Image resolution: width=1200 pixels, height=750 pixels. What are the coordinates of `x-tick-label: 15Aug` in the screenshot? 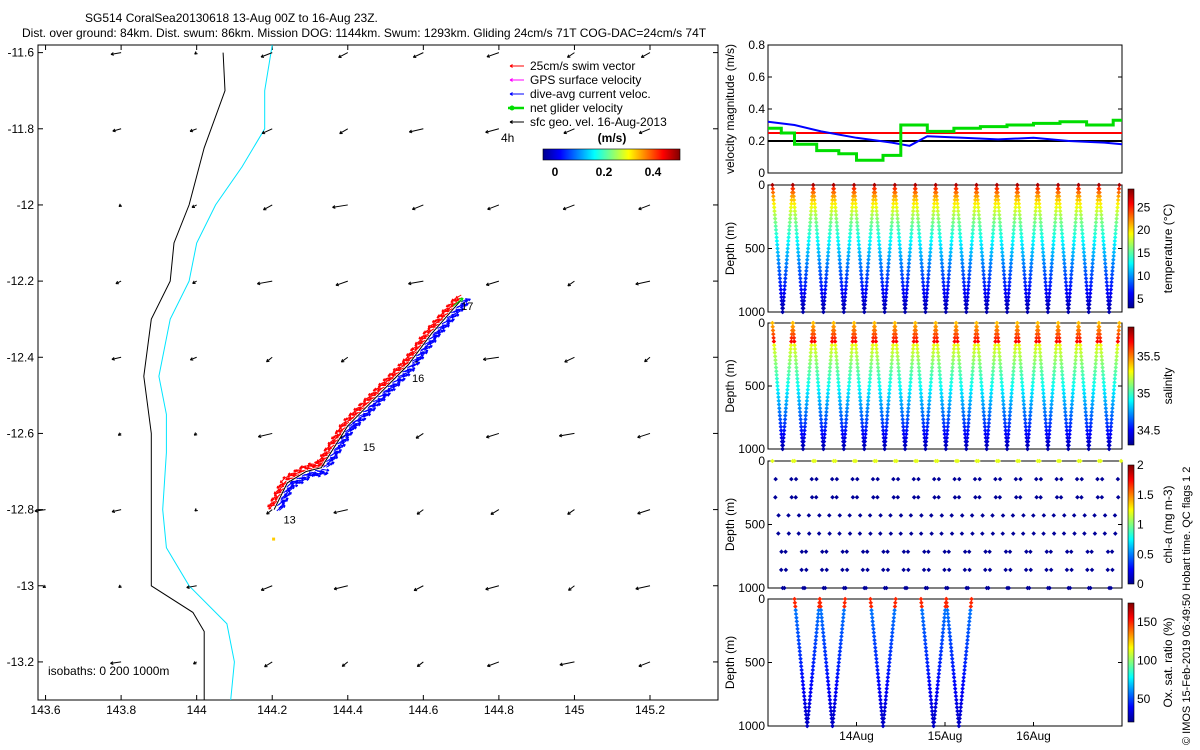 It's located at (945, 736).